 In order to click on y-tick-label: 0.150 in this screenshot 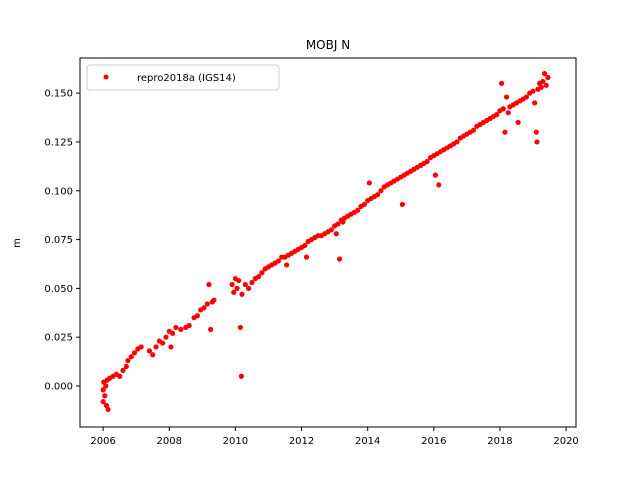, I will do `click(58, 94)`.